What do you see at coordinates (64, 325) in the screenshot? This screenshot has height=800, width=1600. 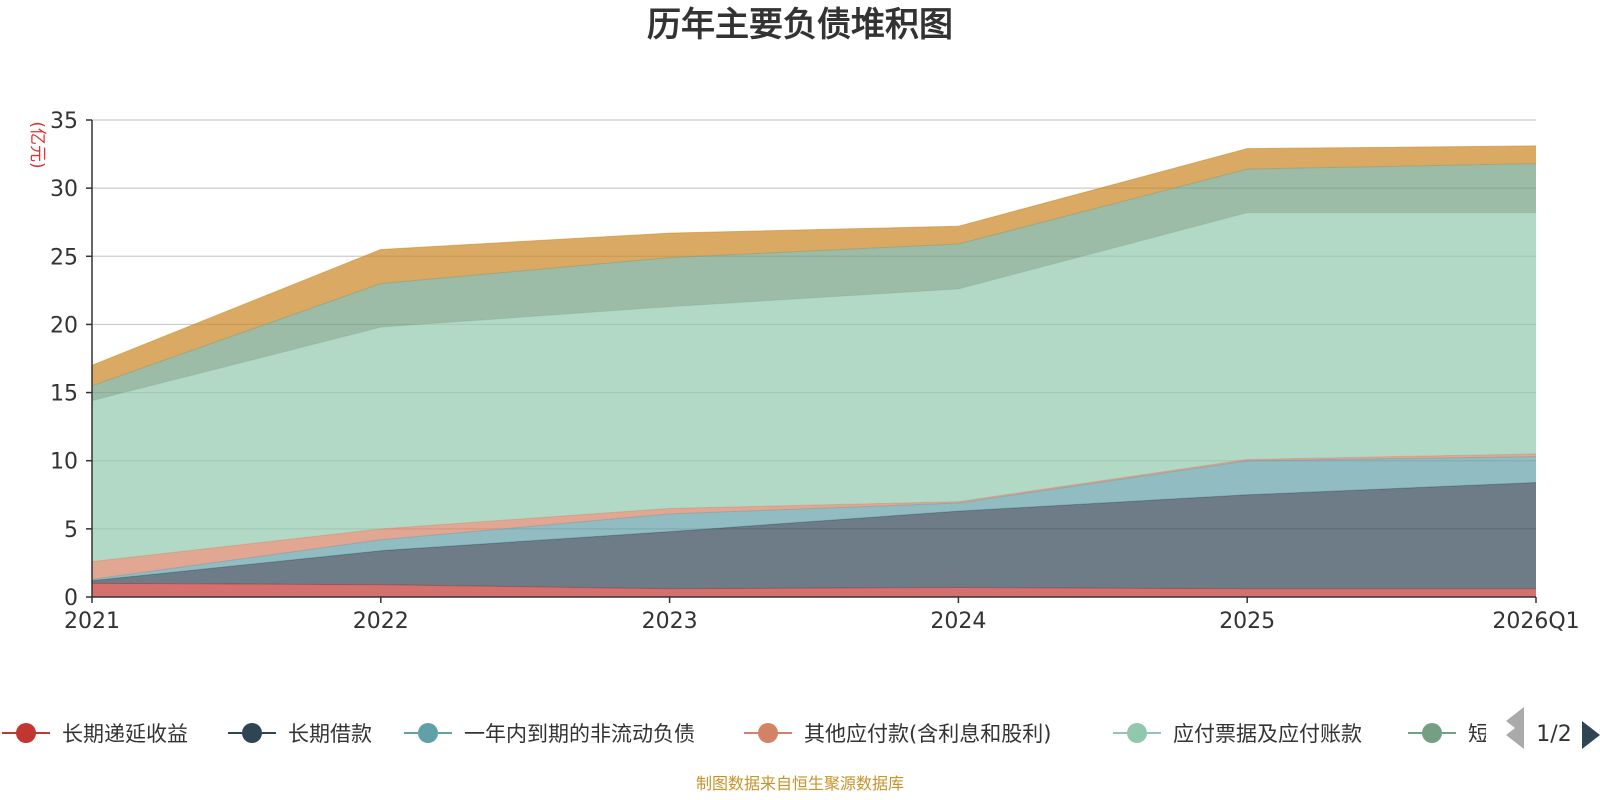 I see `y-tick-label: 20` at bounding box center [64, 325].